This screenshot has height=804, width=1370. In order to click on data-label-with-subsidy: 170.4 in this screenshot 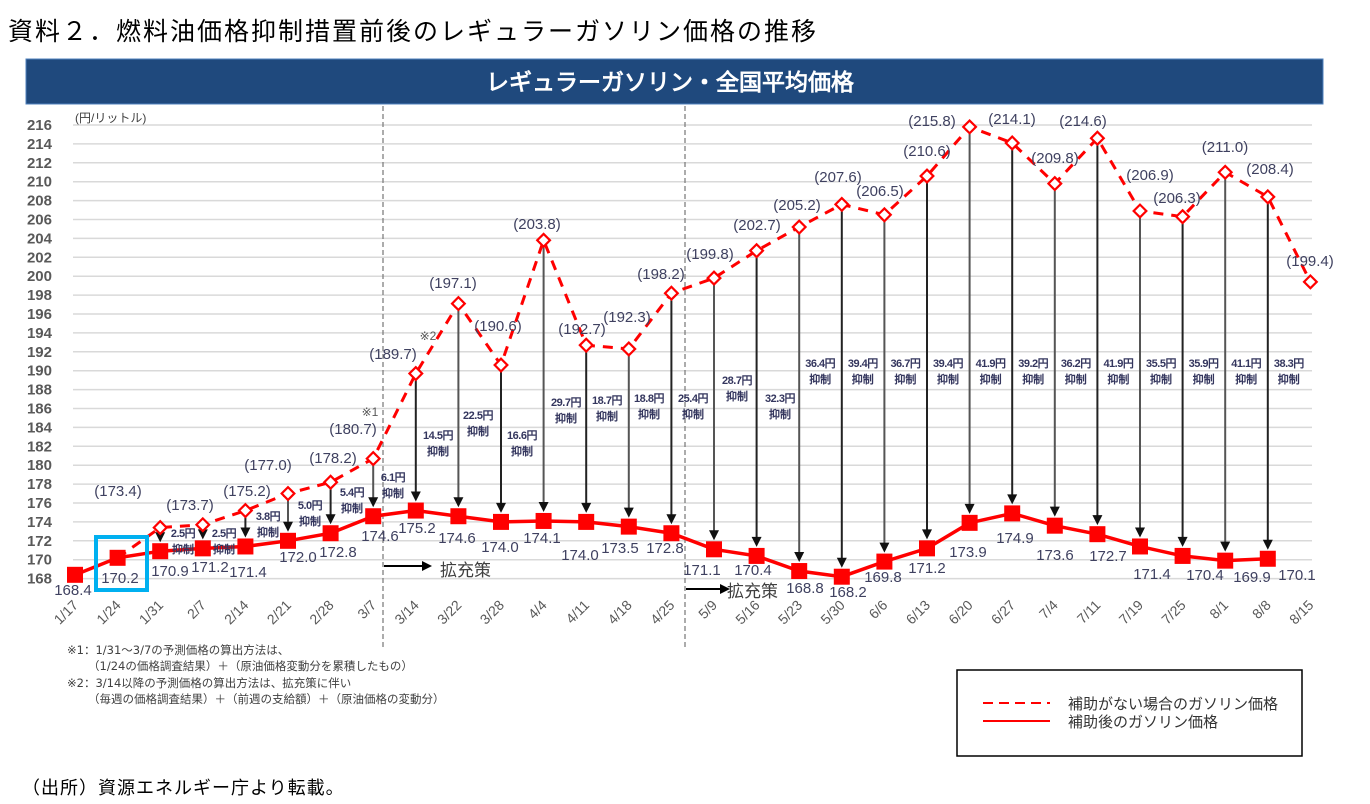, I will do `click(1205, 575)`.